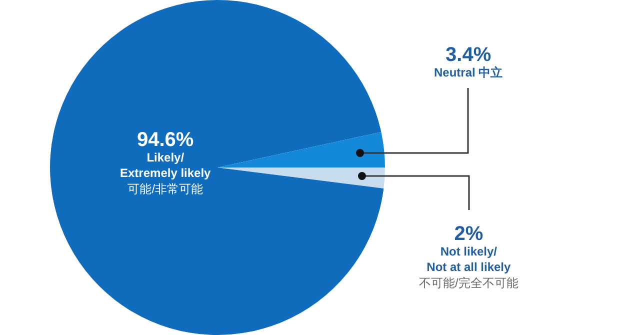 The image size is (620, 335). I want to click on data-label: 2%, so click(469, 234).